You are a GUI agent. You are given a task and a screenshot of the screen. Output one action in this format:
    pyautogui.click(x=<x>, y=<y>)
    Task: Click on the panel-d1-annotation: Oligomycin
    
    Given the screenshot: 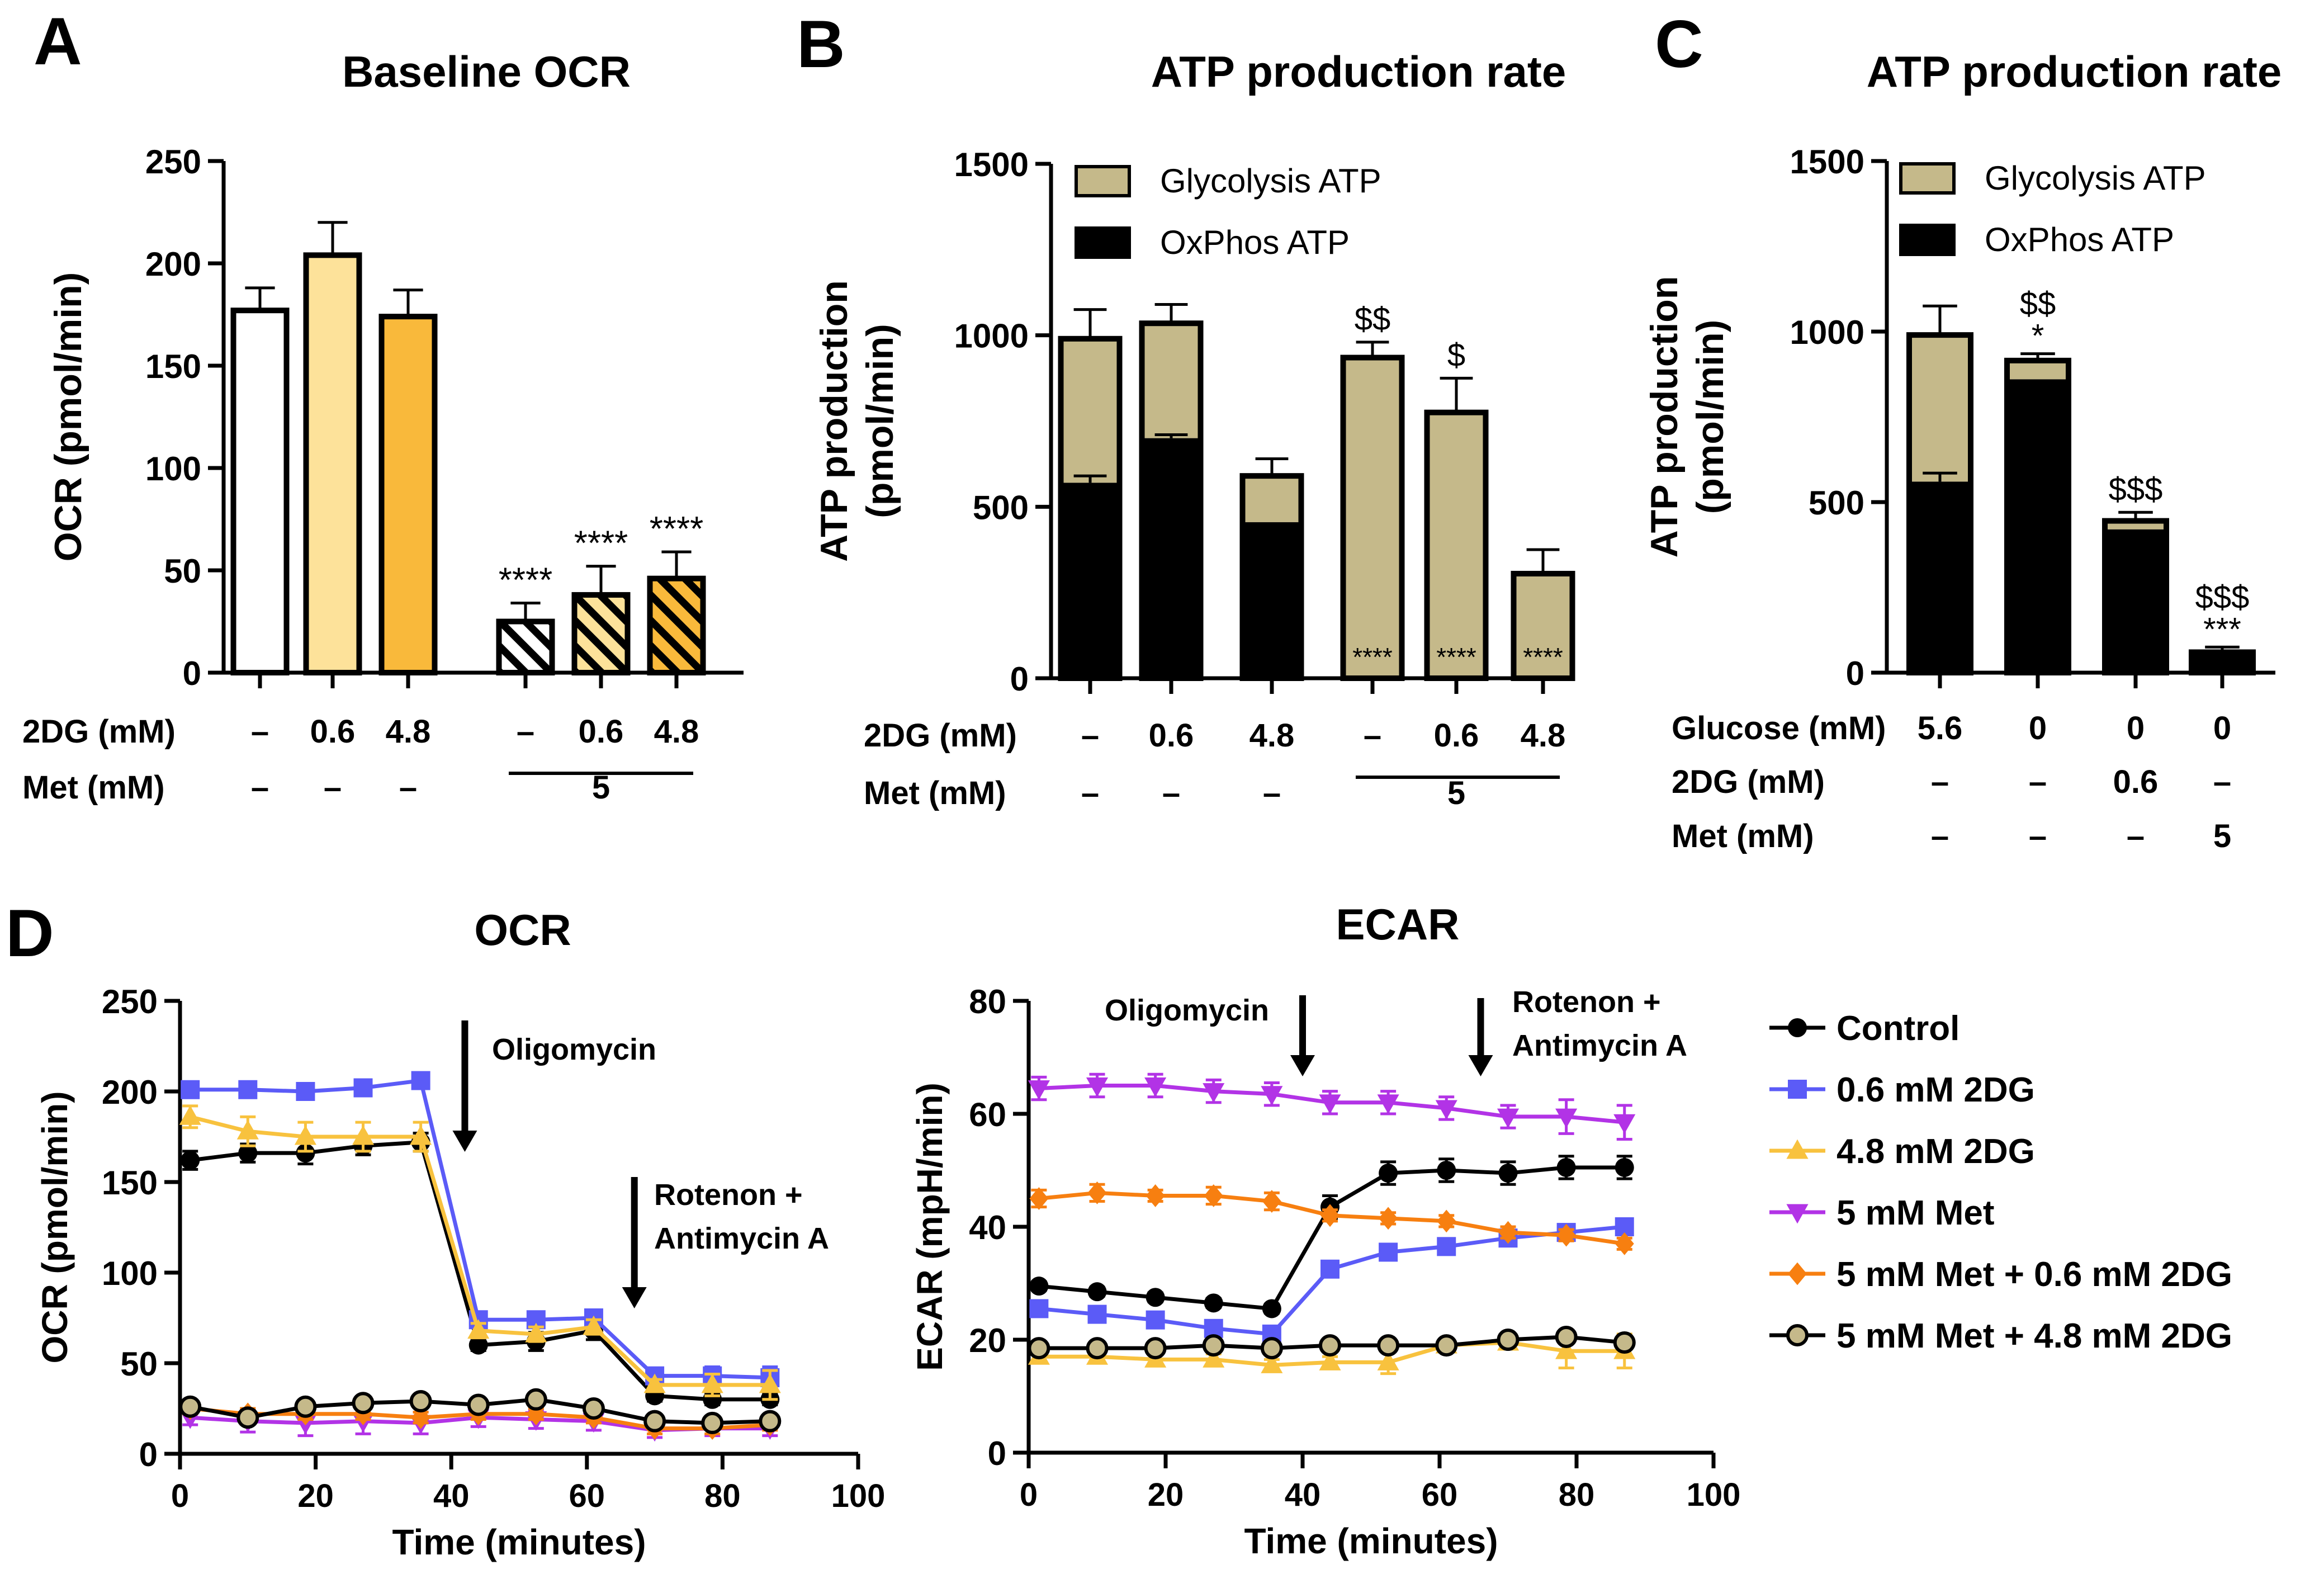 What is the action you would take?
    pyautogui.click(x=554, y=1086)
    